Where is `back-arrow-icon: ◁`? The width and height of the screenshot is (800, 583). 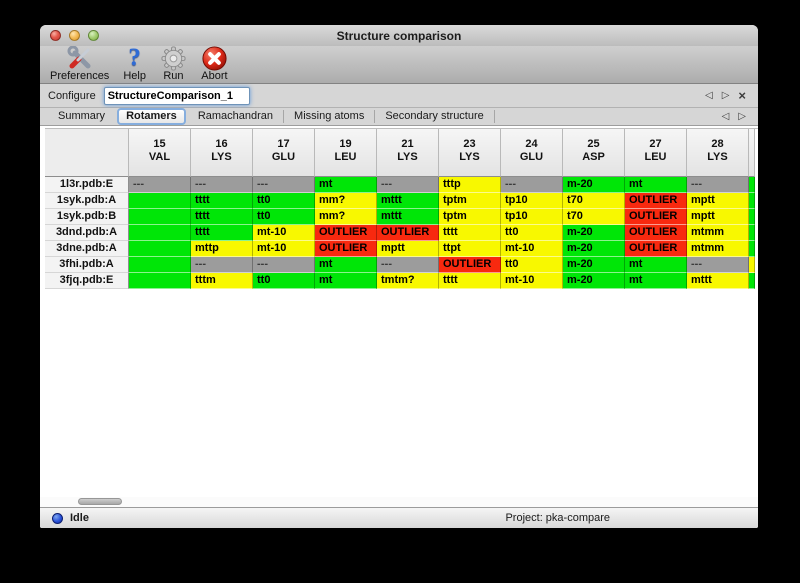
back-arrow-icon: ◁ is located at coordinates (709, 95).